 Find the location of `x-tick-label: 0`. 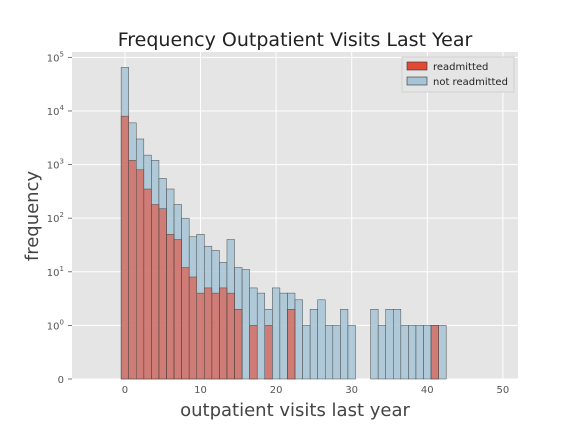

x-tick-label: 0 is located at coordinates (125, 390).